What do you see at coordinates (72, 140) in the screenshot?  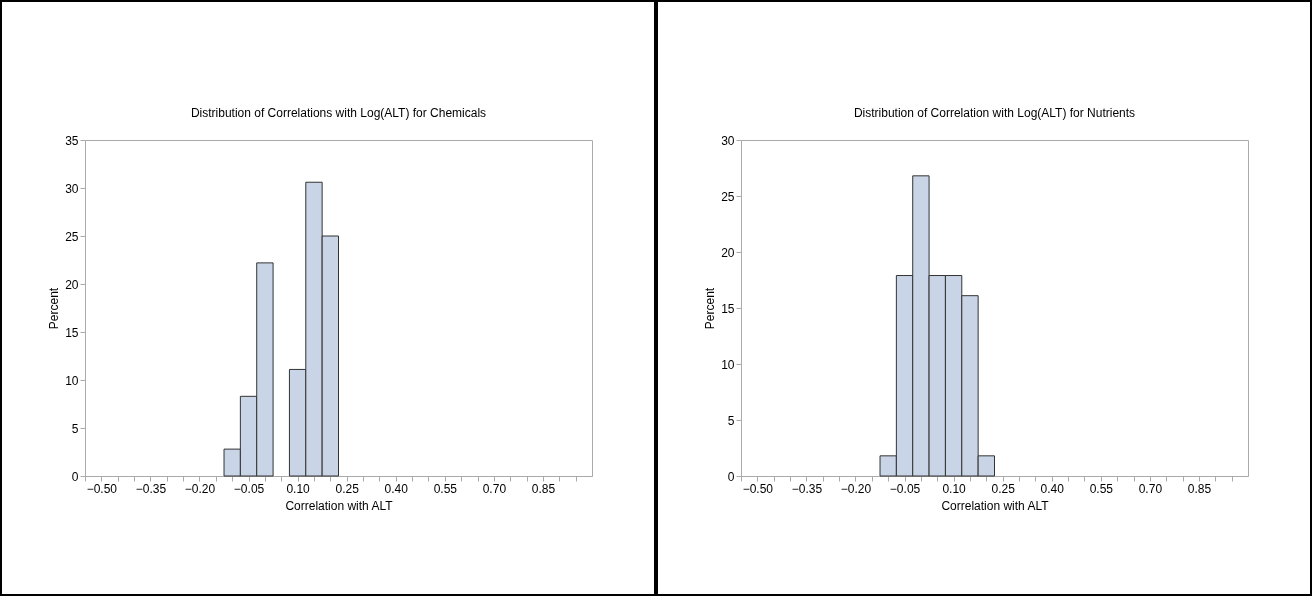 I see `y-tick-label: 35` at bounding box center [72, 140].